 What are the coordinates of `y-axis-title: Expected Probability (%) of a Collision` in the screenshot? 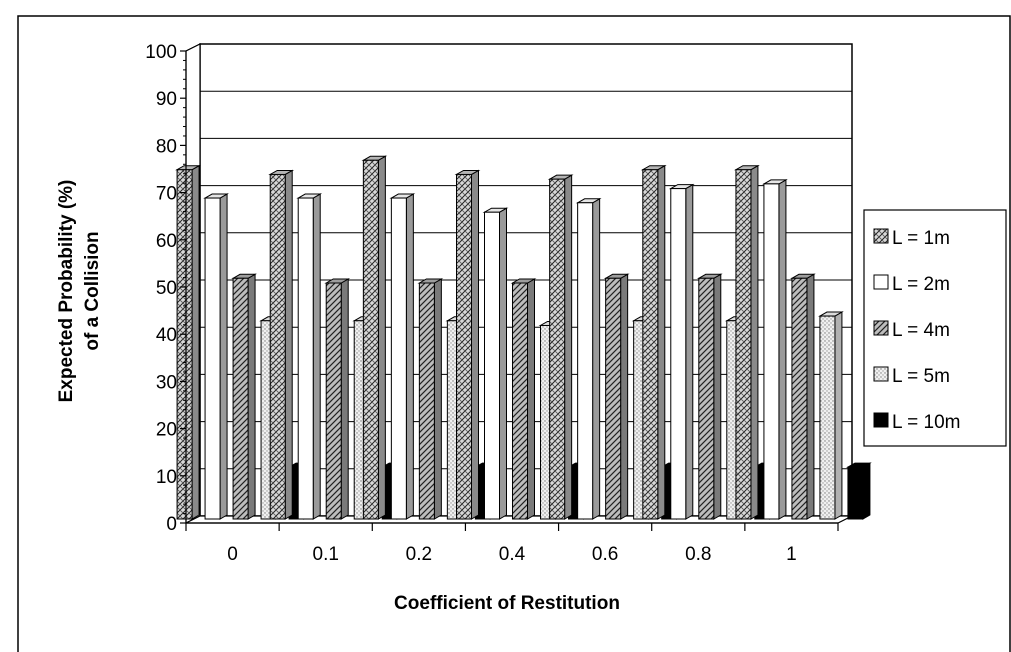 It's located at (79, 291).